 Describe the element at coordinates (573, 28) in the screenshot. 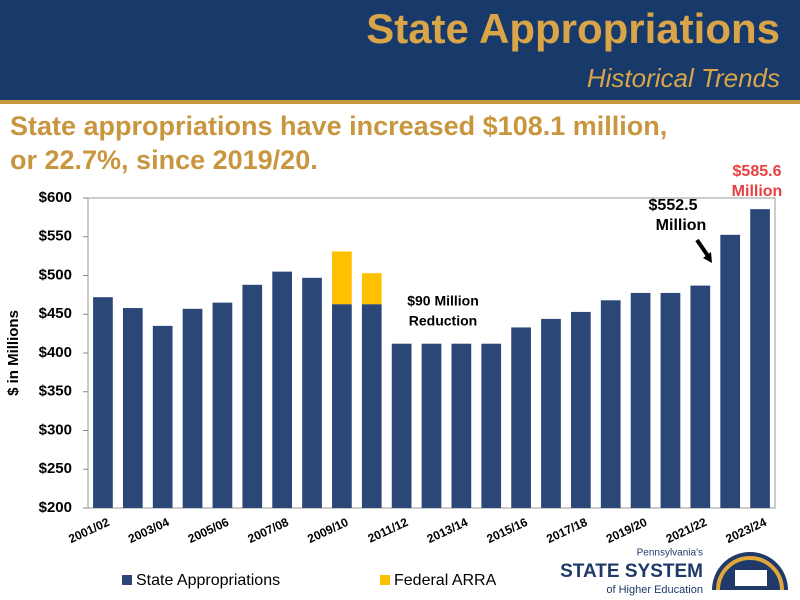

I see `slide-title: State Appropriations` at that location.